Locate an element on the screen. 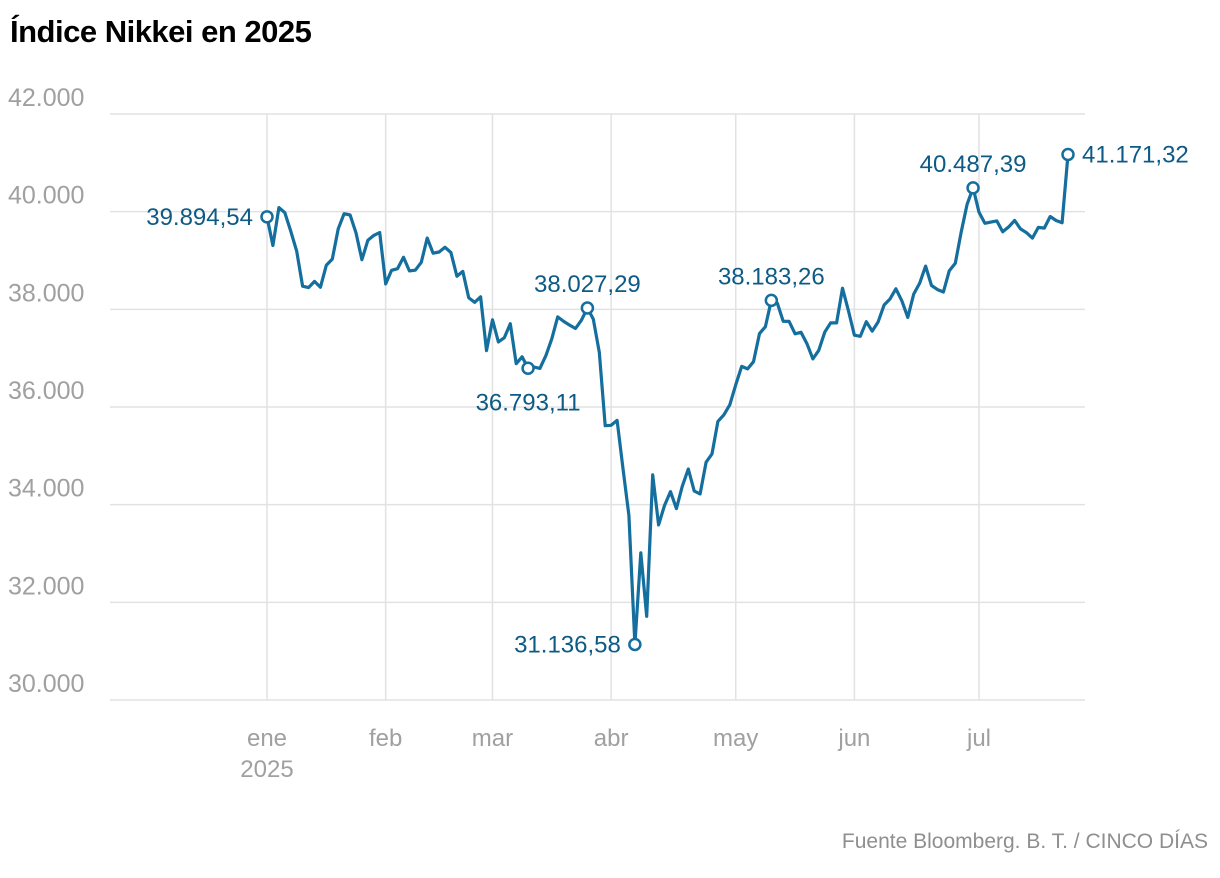  x-axis-label: jul is located at coordinates (978, 738).